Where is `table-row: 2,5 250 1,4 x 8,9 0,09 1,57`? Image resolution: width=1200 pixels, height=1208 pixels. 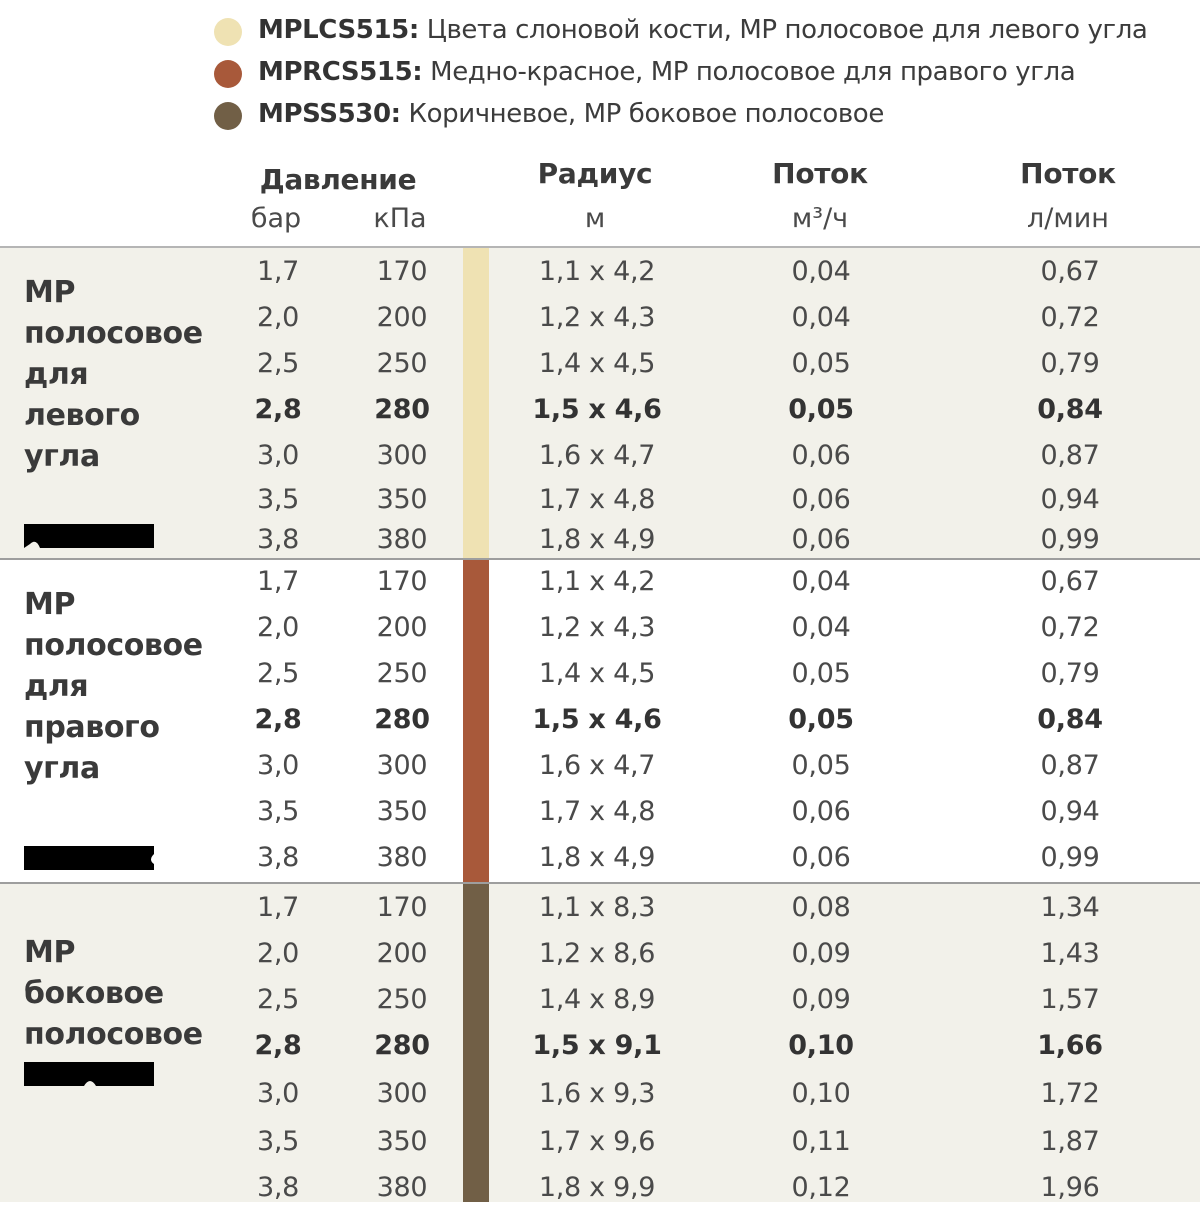 table-row: 2,5 250 1,4 x 8,9 0,09 1,57 is located at coordinates (600, 1000).